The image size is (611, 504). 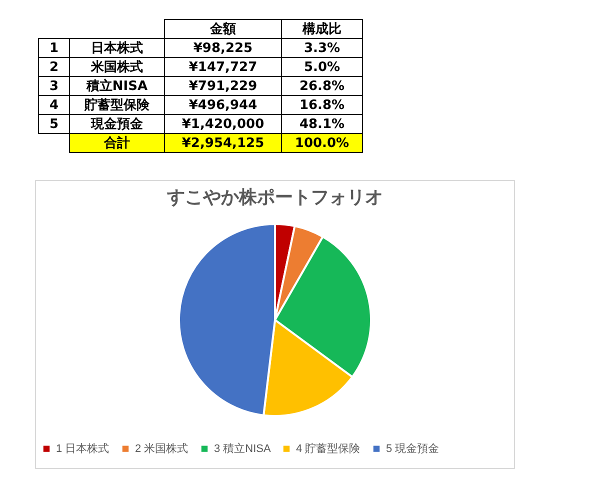 I want to click on legend-label: 1 日本株式, so click(x=83, y=448).